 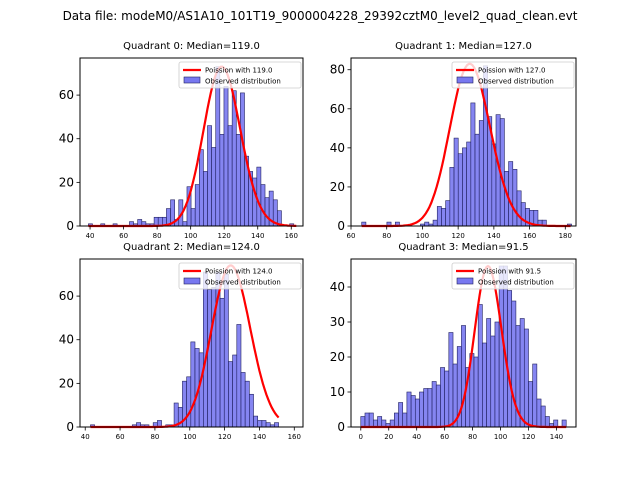 I want to click on y-tick-label: 10, so click(x=337, y=392).